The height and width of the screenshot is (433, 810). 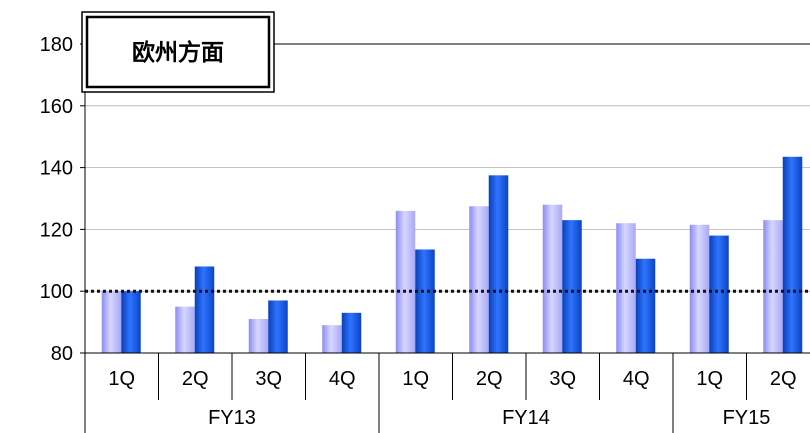 I want to click on chart-title: 欧州方面, so click(x=178, y=52).